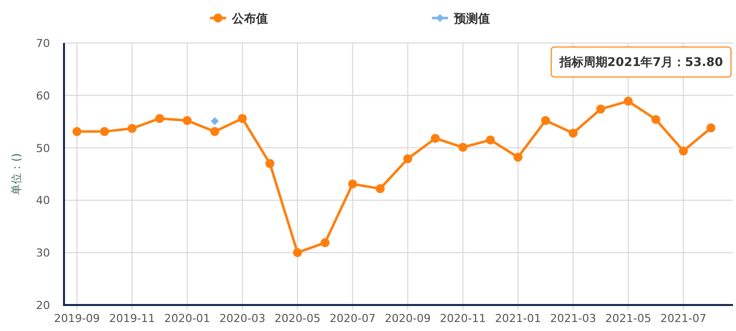 The width and height of the screenshot is (736, 331). I want to click on y-tick-label: 60, so click(43, 95).